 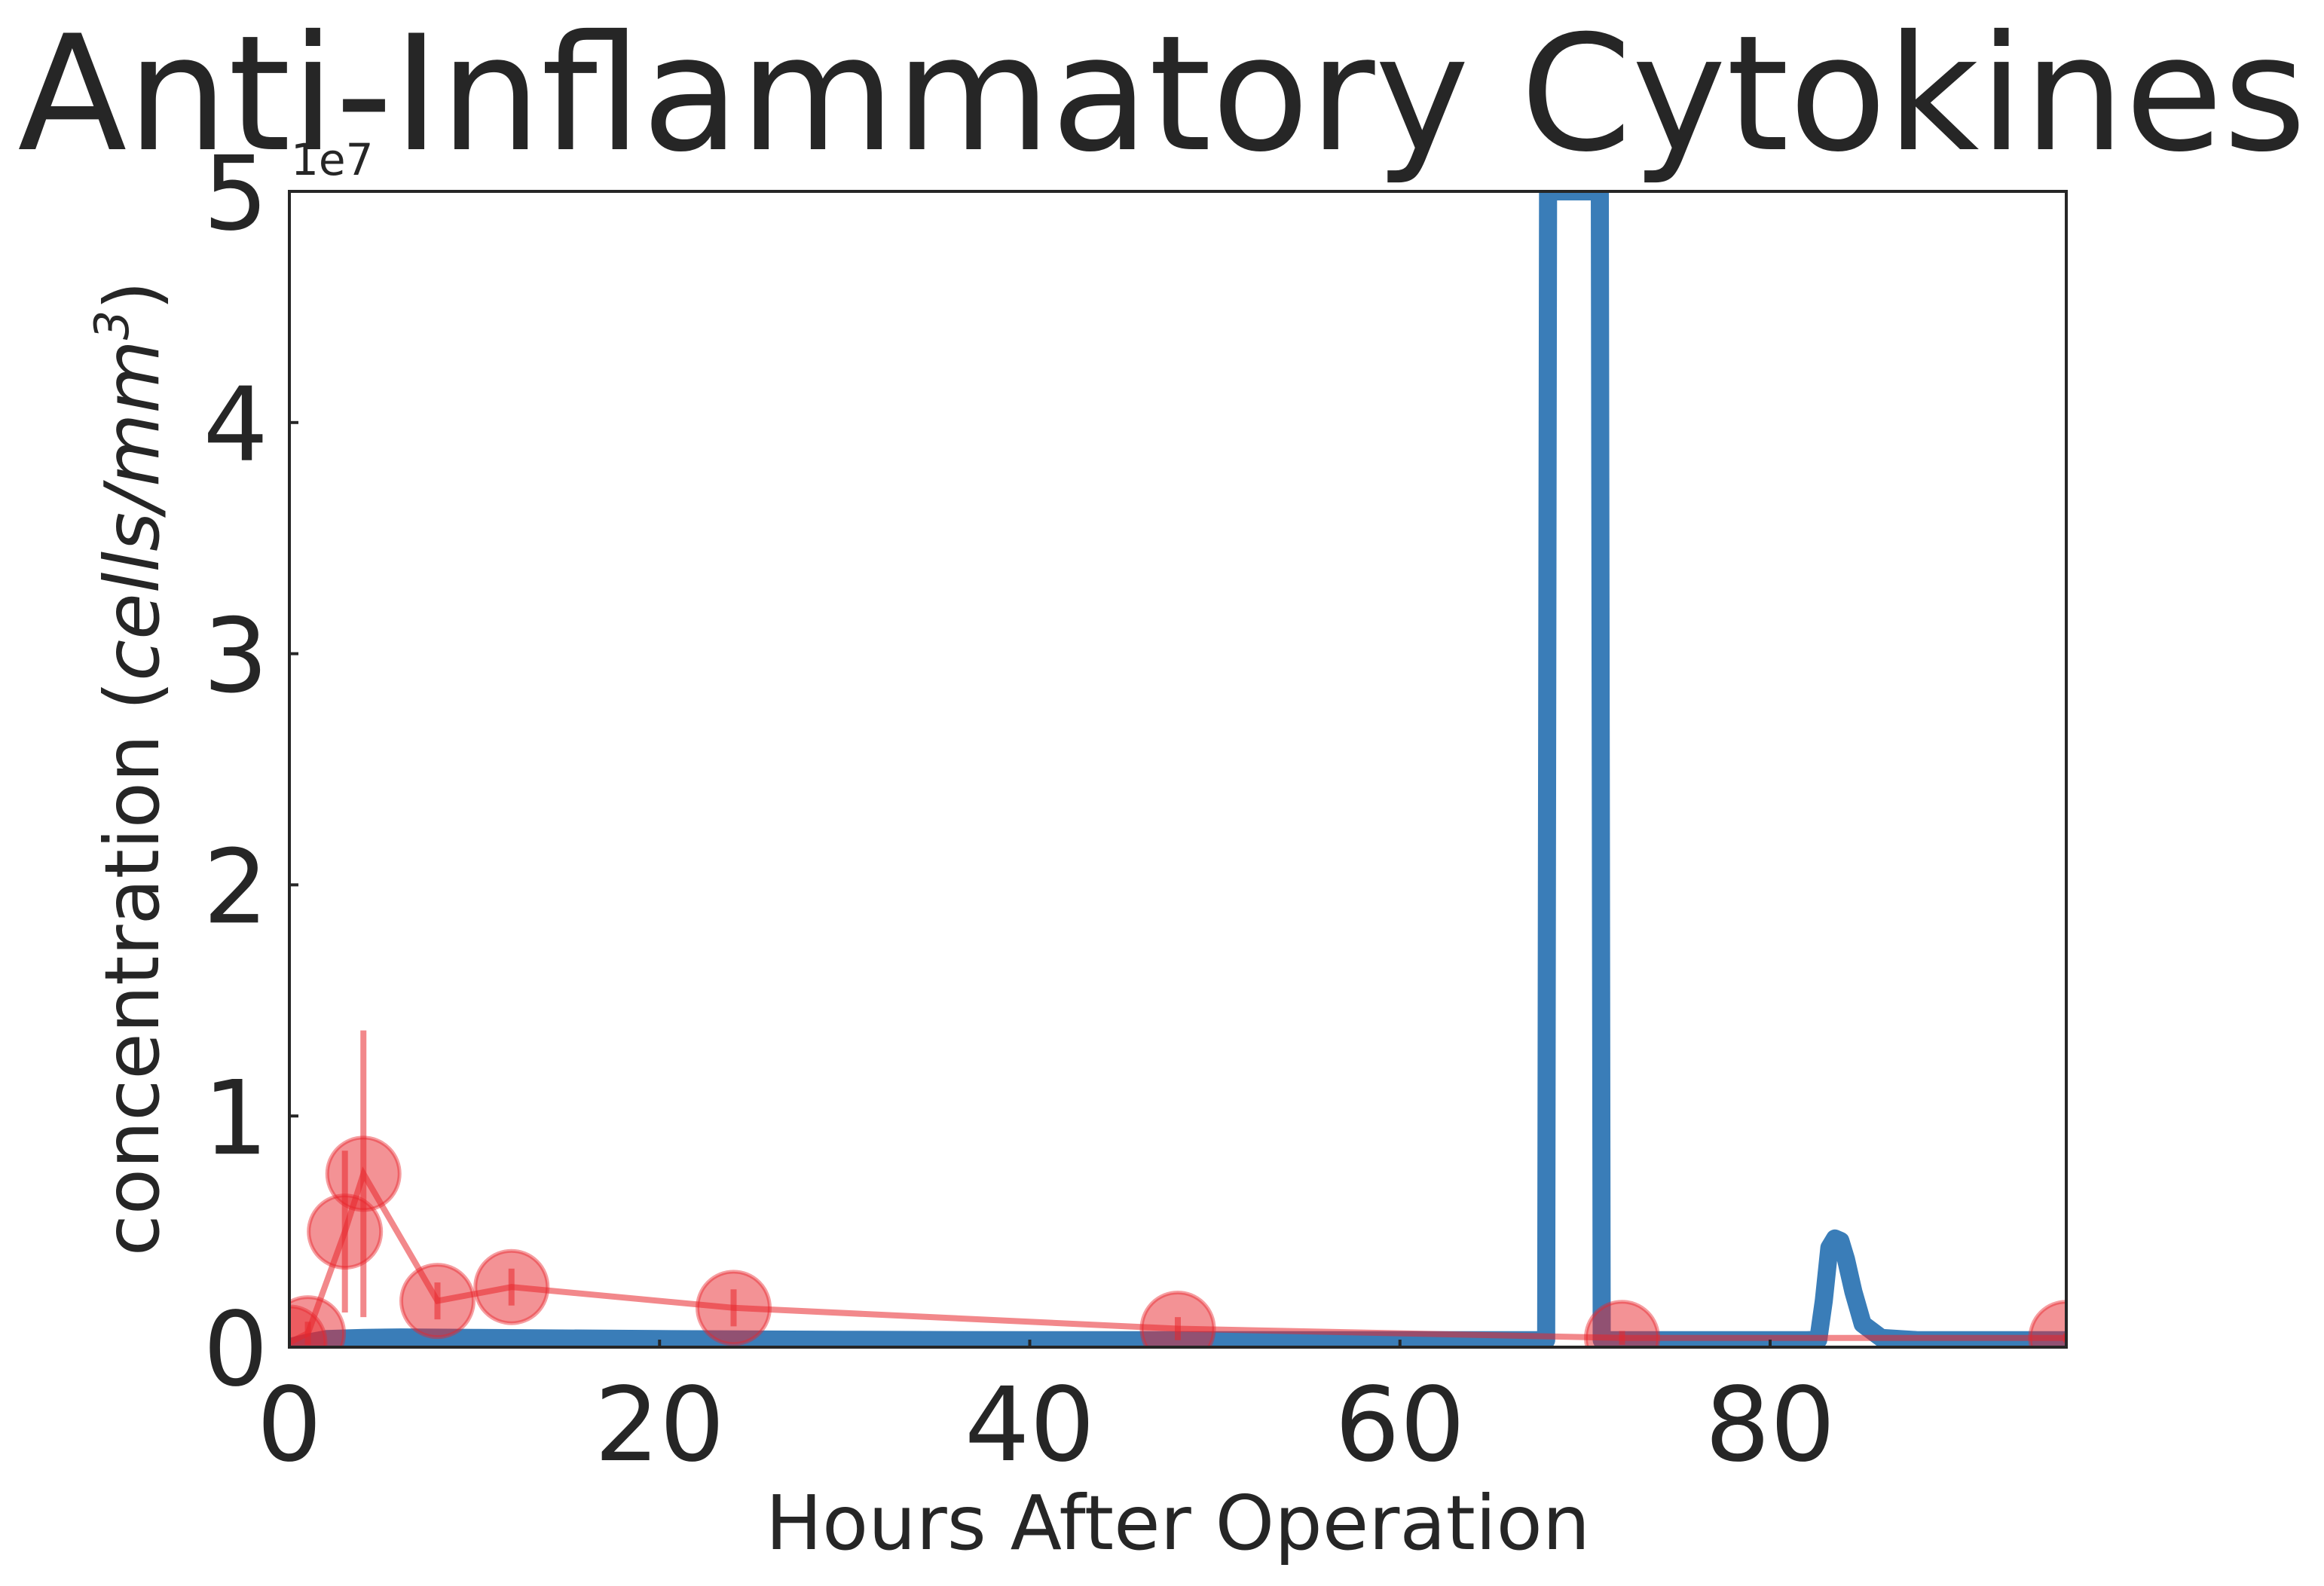 I want to click on y-offset-label: 1e7, so click(x=332, y=159).